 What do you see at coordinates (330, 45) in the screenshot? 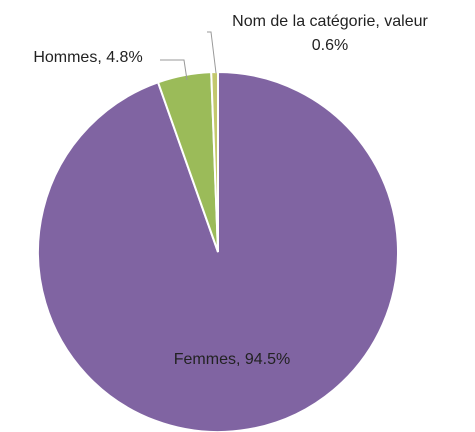
I see `data-label: 0.6%` at bounding box center [330, 45].